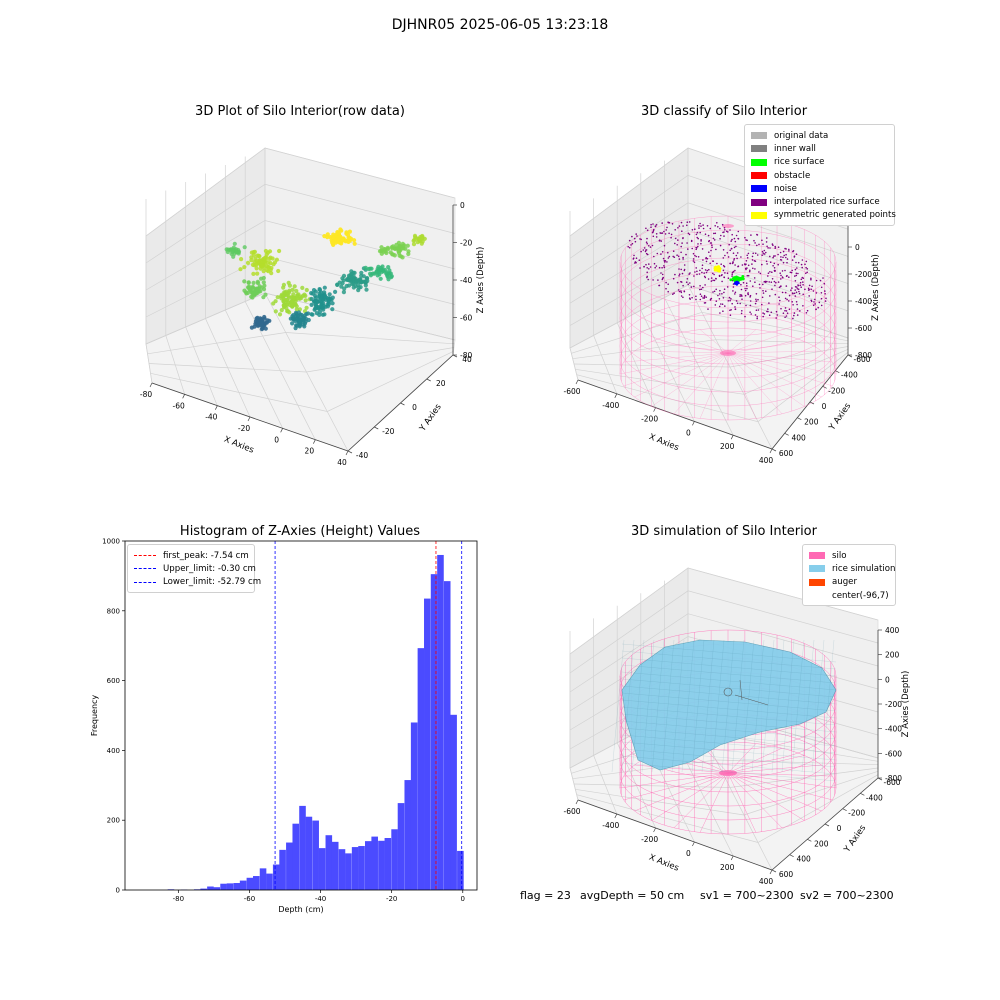  Describe the element at coordinates (863, 355) in the screenshot. I see `plot2-z-tick-label: -800` at that location.